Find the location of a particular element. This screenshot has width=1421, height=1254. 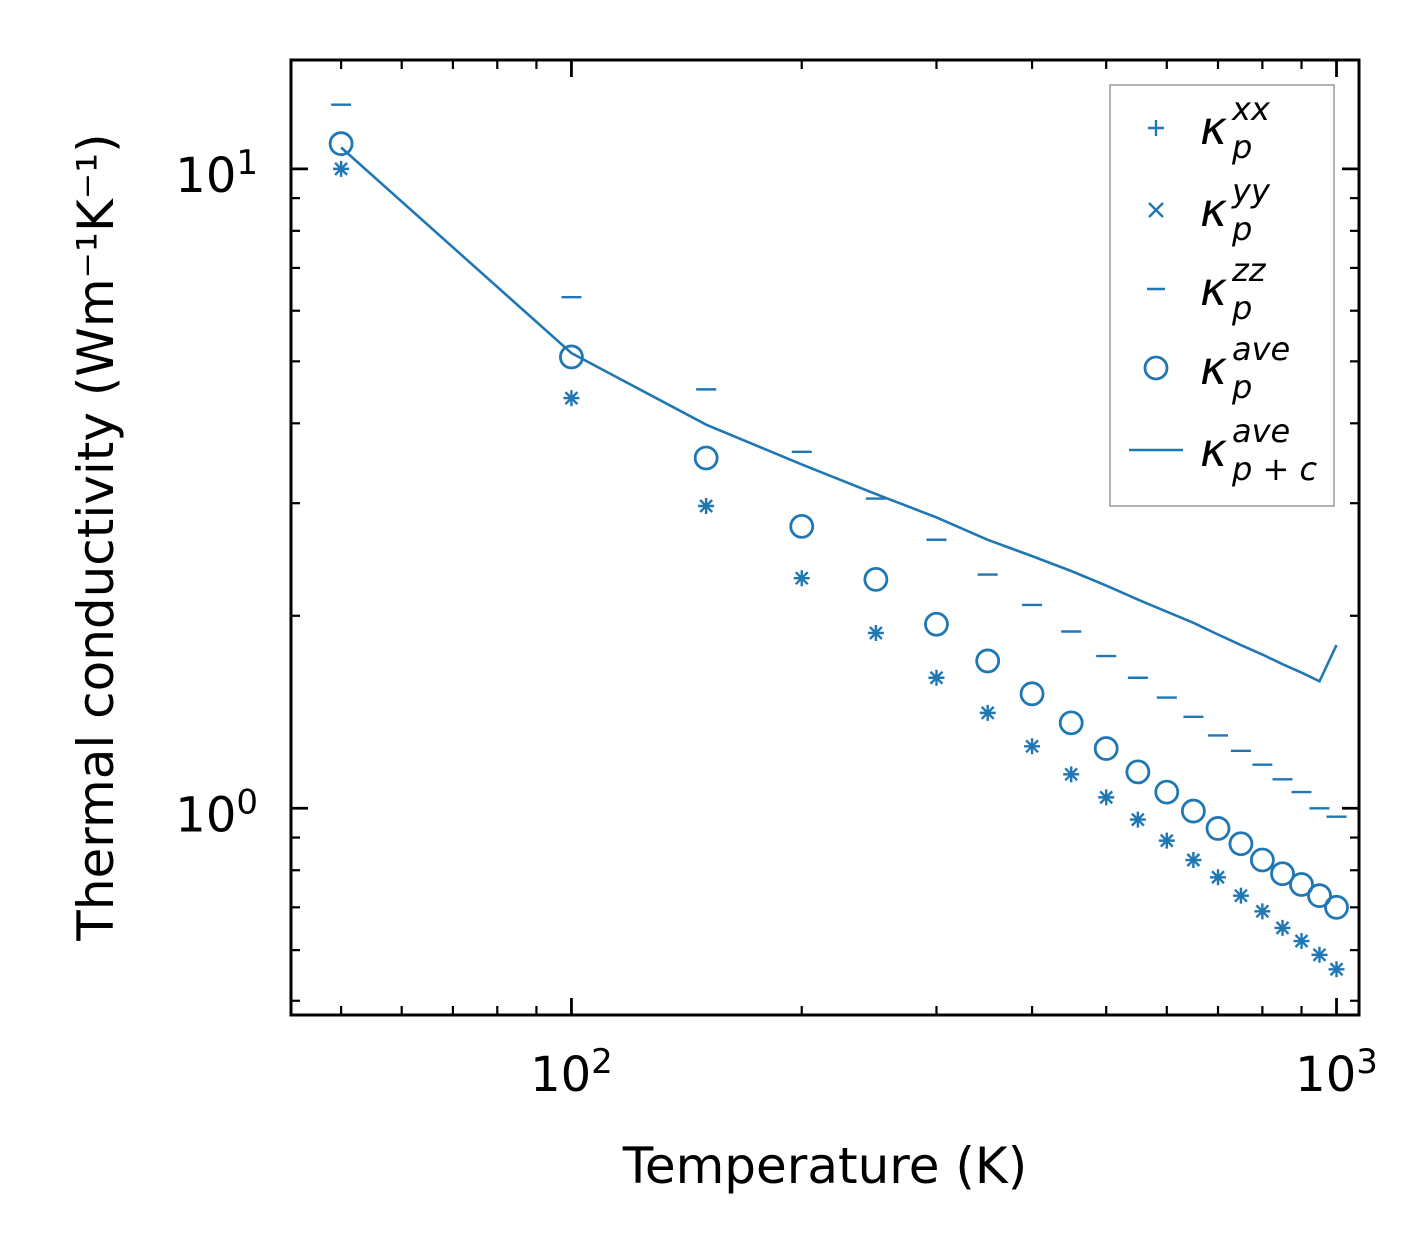

x-axis-title: Temperature (K) is located at coordinates (824, 1166).